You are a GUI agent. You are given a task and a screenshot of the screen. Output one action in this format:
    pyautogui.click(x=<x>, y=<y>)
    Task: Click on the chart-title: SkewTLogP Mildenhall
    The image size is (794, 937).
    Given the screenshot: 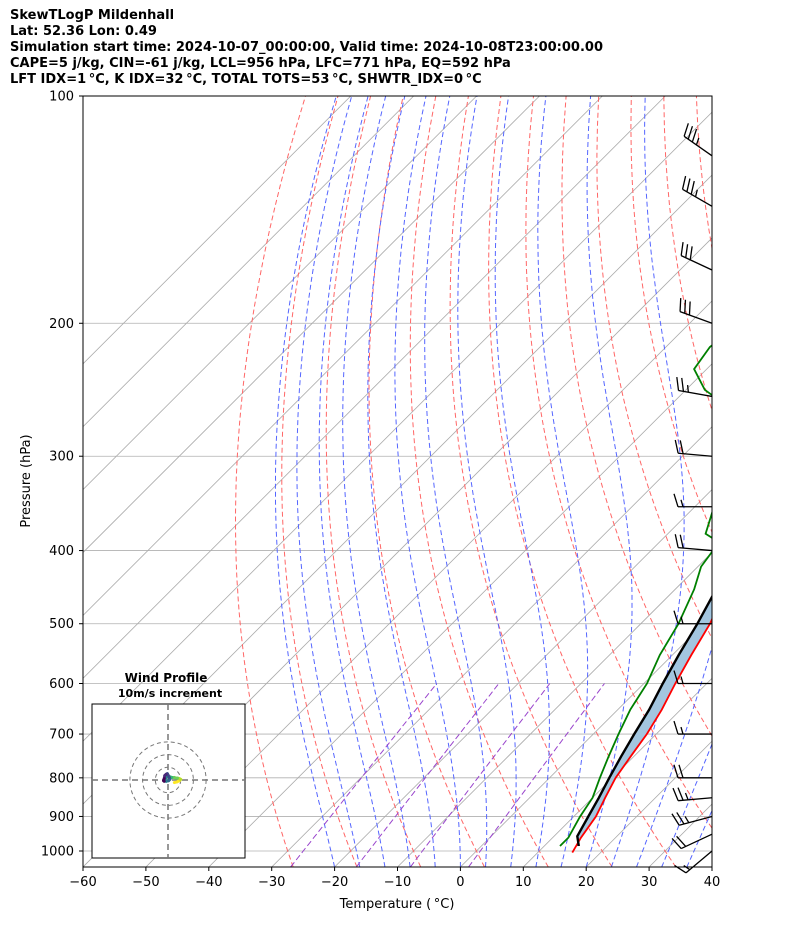 What is the action you would take?
    pyautogui.click(x=92, y=15)
    